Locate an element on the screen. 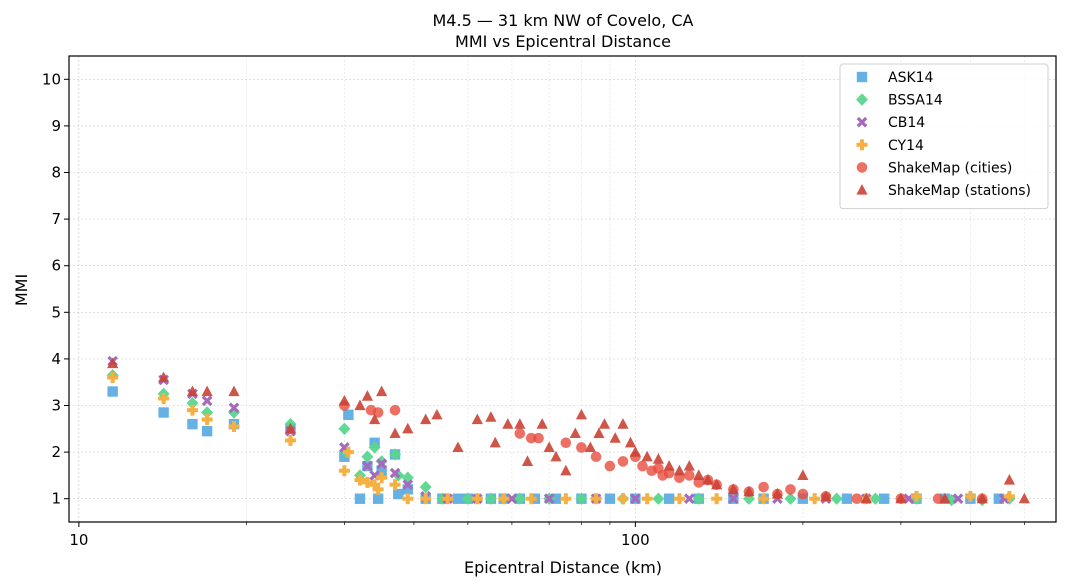 The width and height of the screenshot is (1067, 588). y-tick-label: 4 is located at coordinates (56, 359).